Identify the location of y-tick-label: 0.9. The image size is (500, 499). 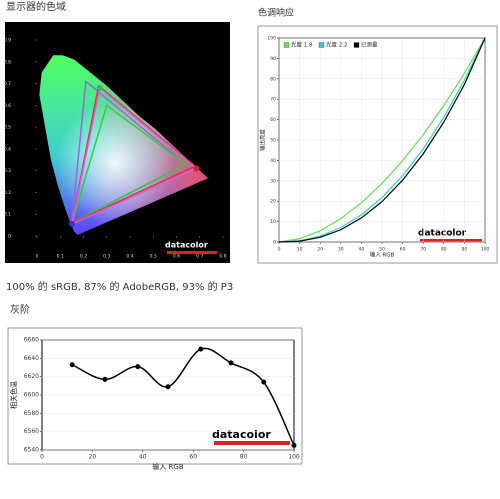
(7, 41).